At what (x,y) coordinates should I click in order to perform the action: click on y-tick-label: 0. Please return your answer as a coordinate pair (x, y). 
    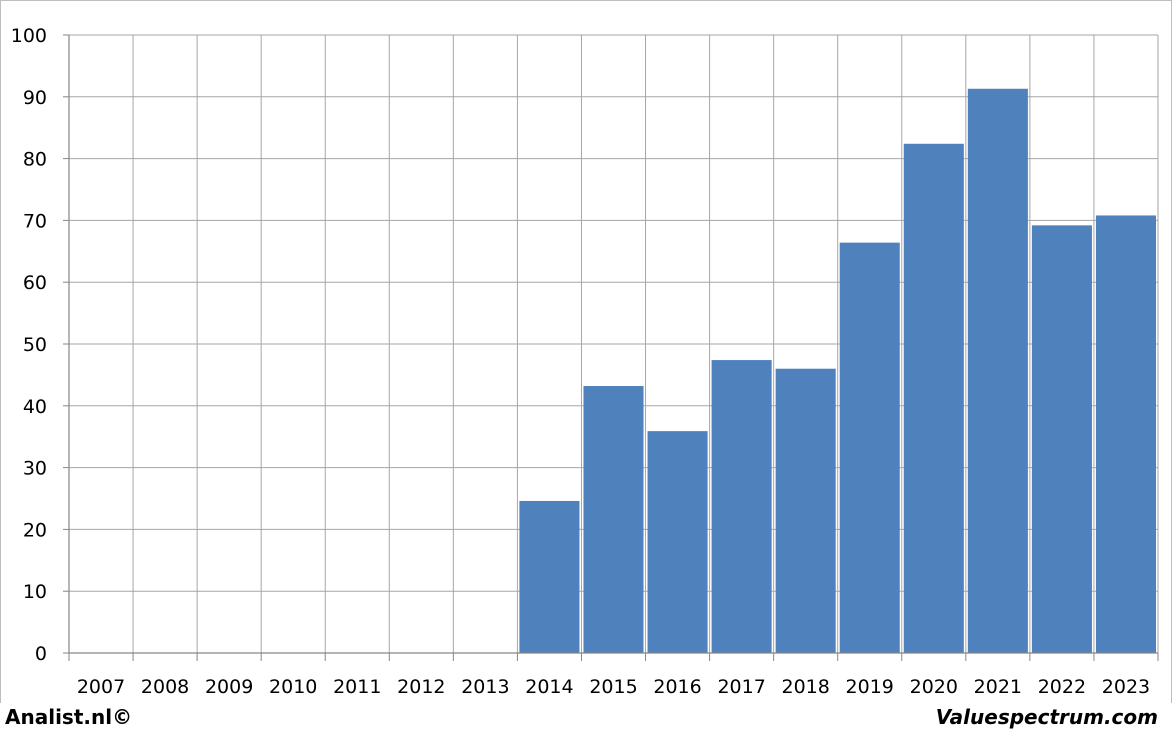
    Looking at the image, I should click on (41, 654).